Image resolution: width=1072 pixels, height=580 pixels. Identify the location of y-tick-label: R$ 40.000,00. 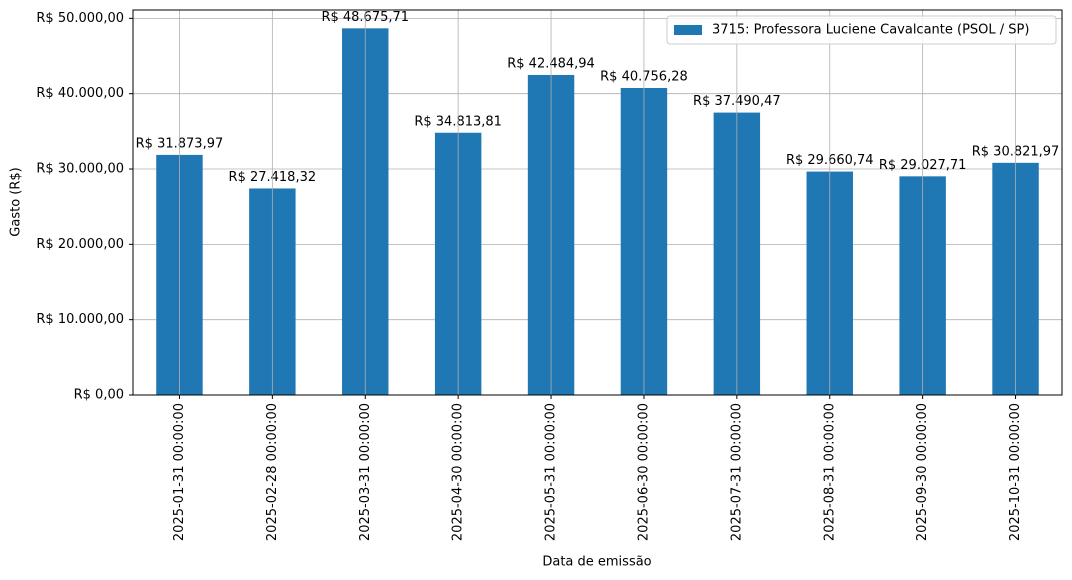
(80, 93).